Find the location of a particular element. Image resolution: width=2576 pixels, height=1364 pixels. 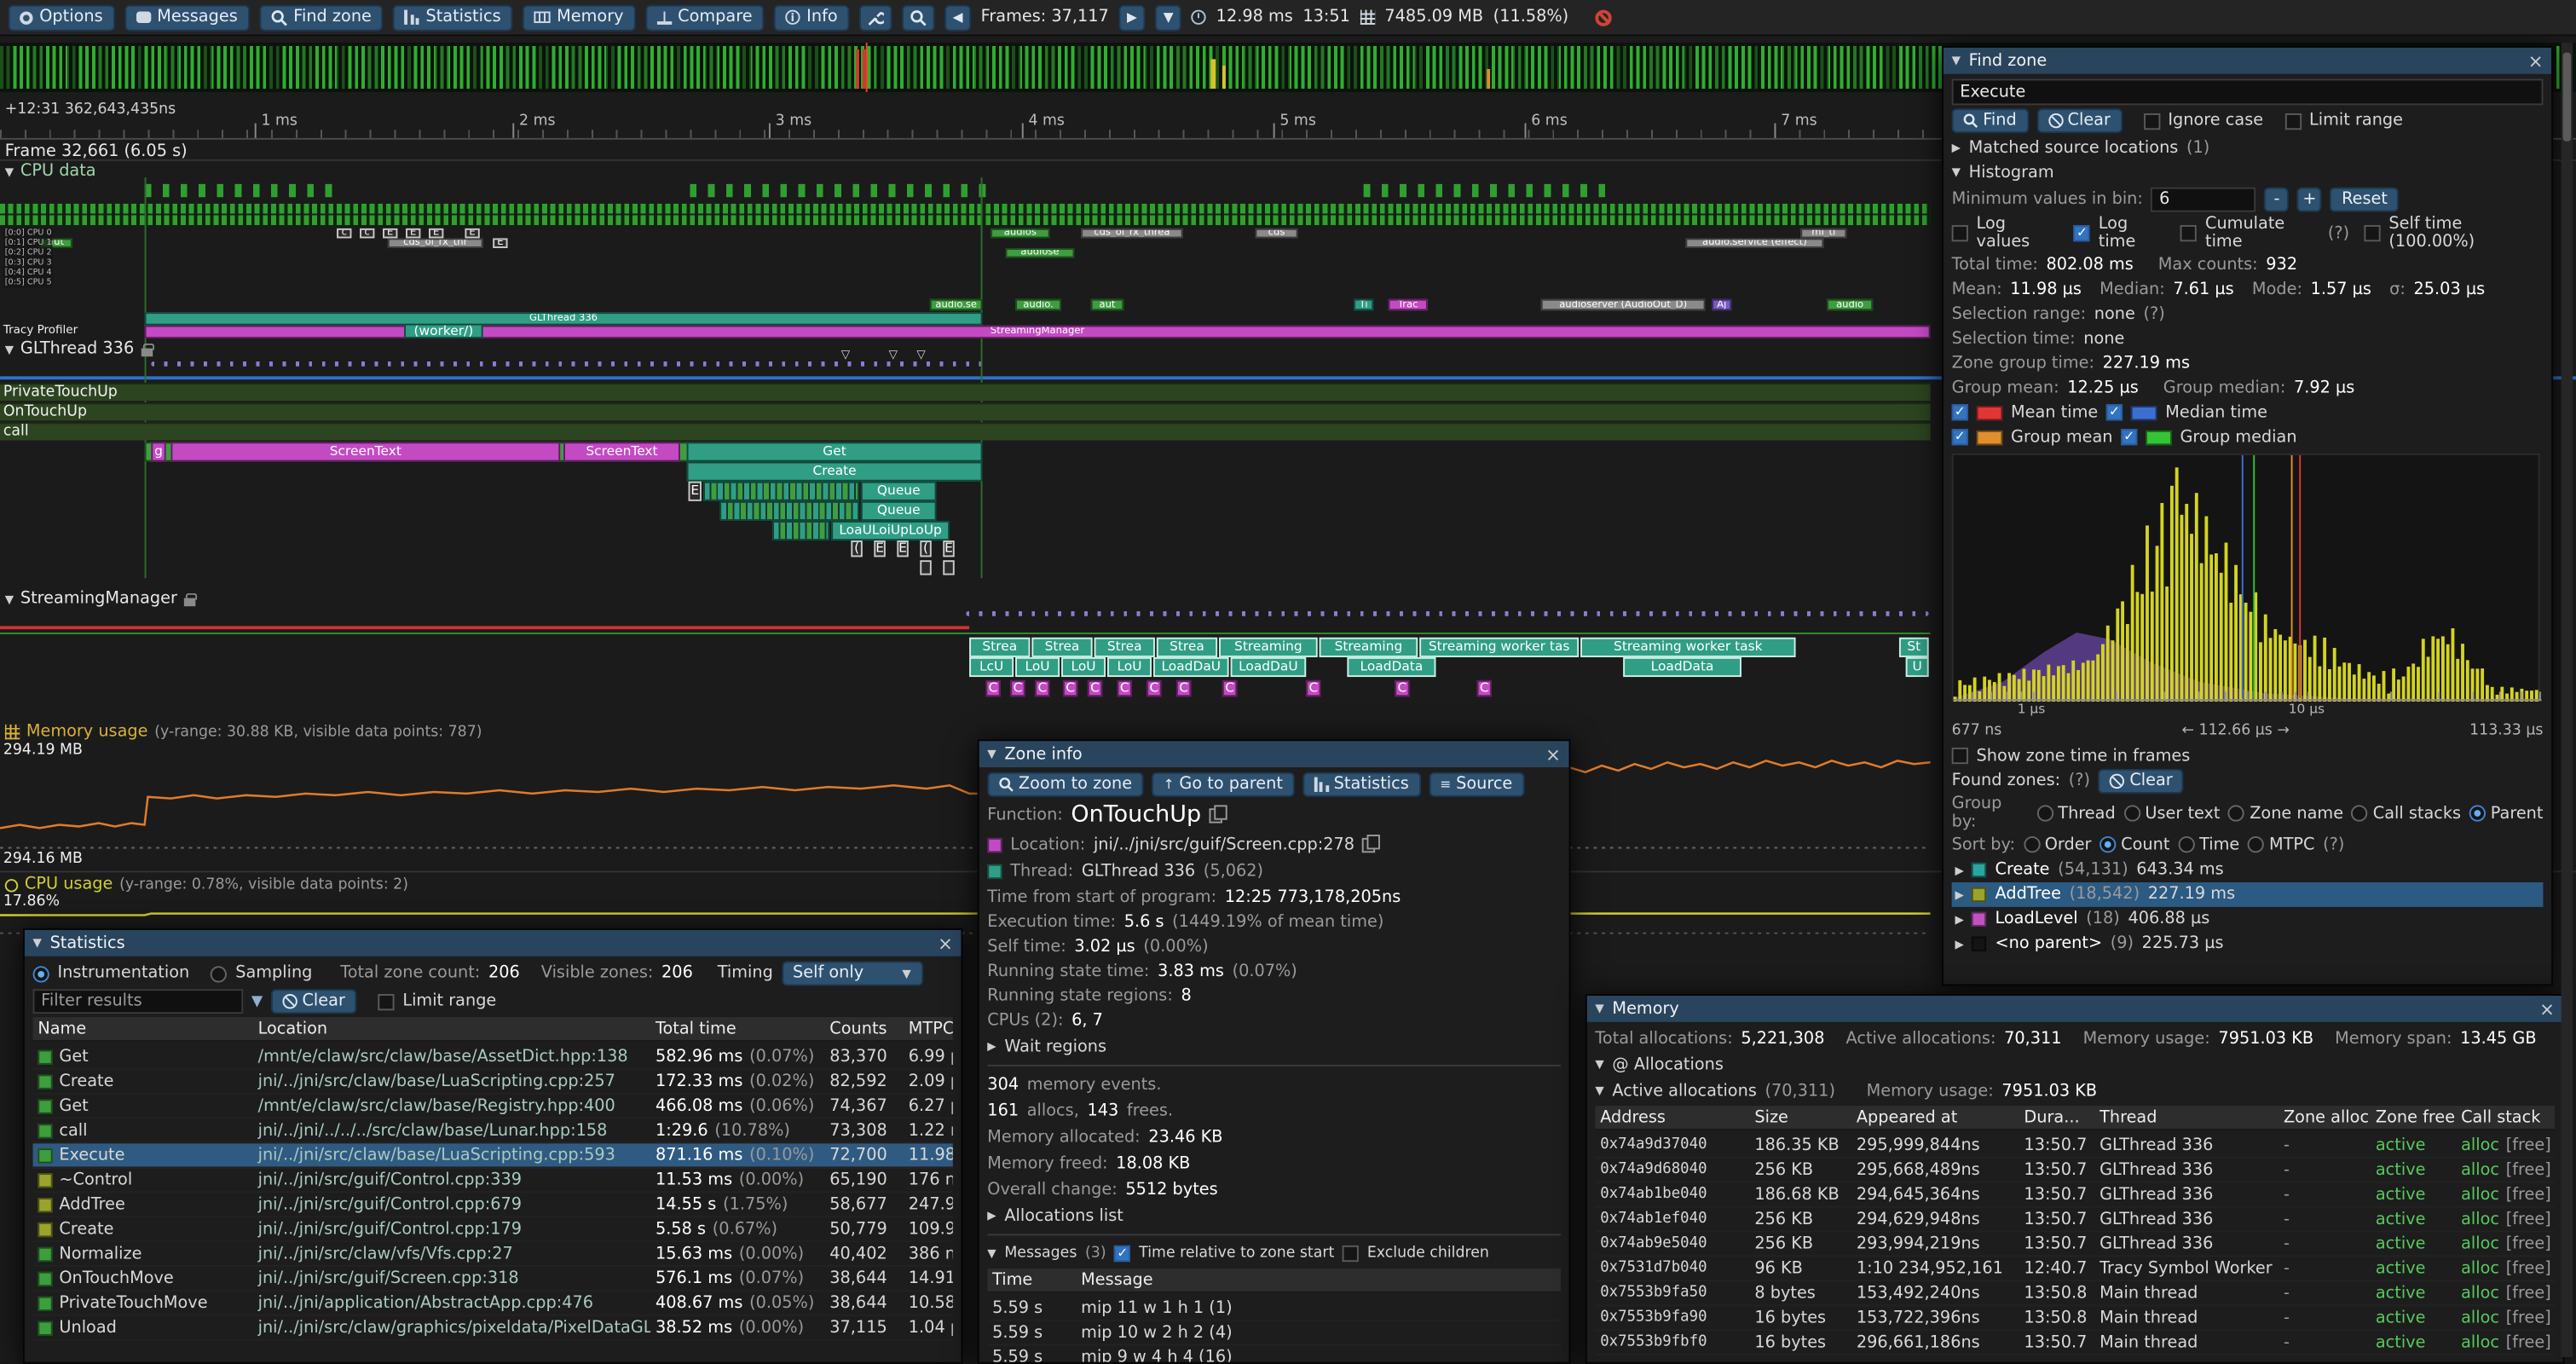

call-stack-free-link: [free] is located at coordinates (2528, 1194).